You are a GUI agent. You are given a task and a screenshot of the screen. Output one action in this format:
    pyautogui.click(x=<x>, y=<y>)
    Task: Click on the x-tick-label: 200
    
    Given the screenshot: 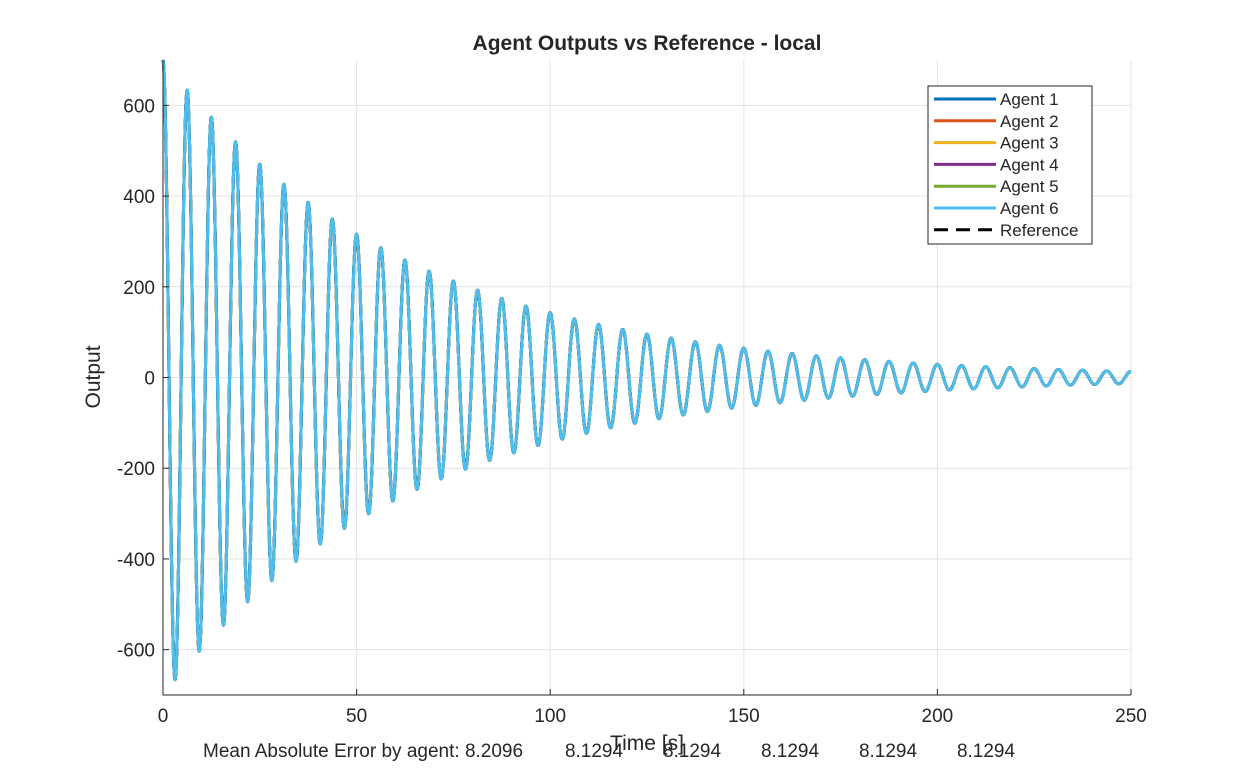 What is the action you would take?
    pyautogui.click(x=938, y=716)
    